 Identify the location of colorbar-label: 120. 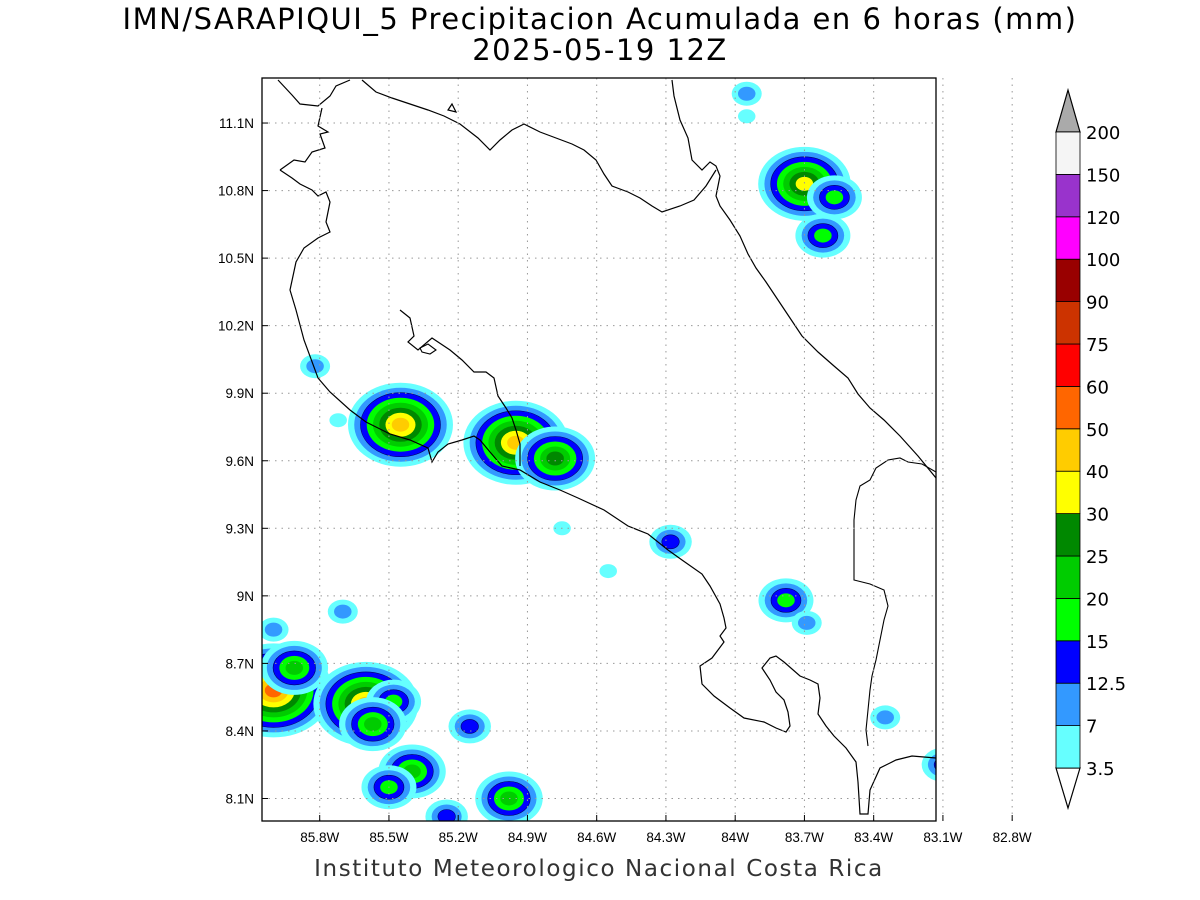
(1103, 218).